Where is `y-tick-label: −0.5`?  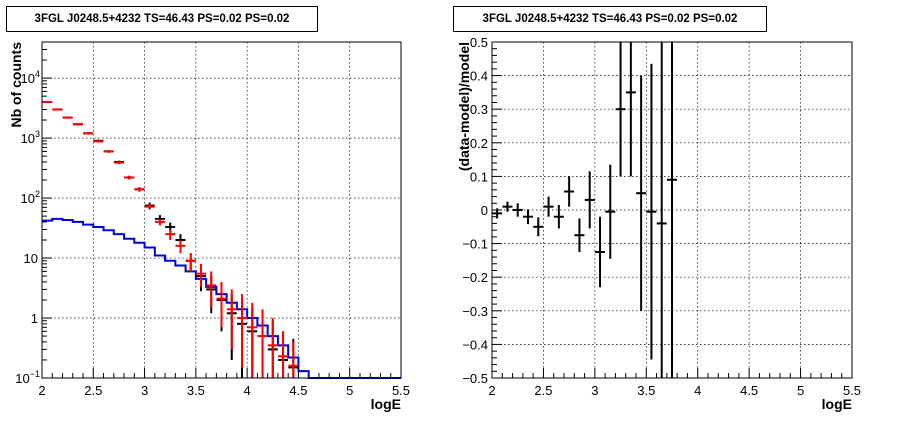 y-tick-label: −0.5 is located at coordinates (475, 378).